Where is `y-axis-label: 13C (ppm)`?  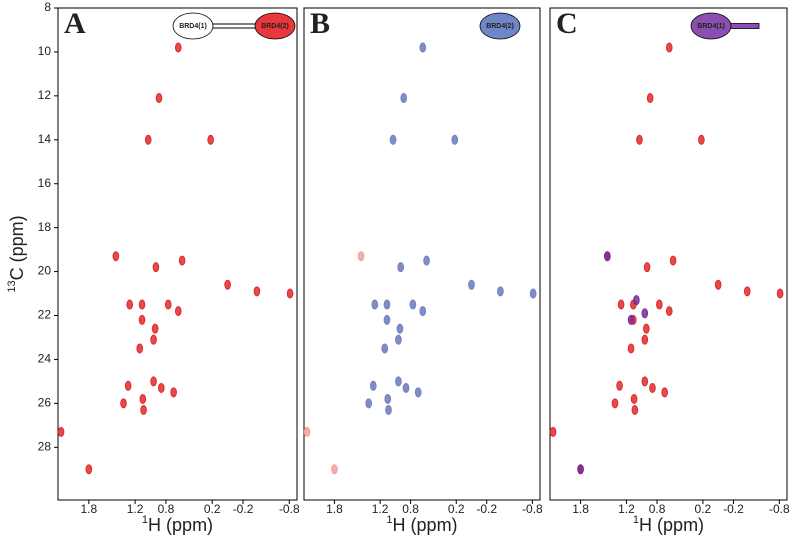 y-axis-label: 13C (ppm) is located at coordinates (16, 253).